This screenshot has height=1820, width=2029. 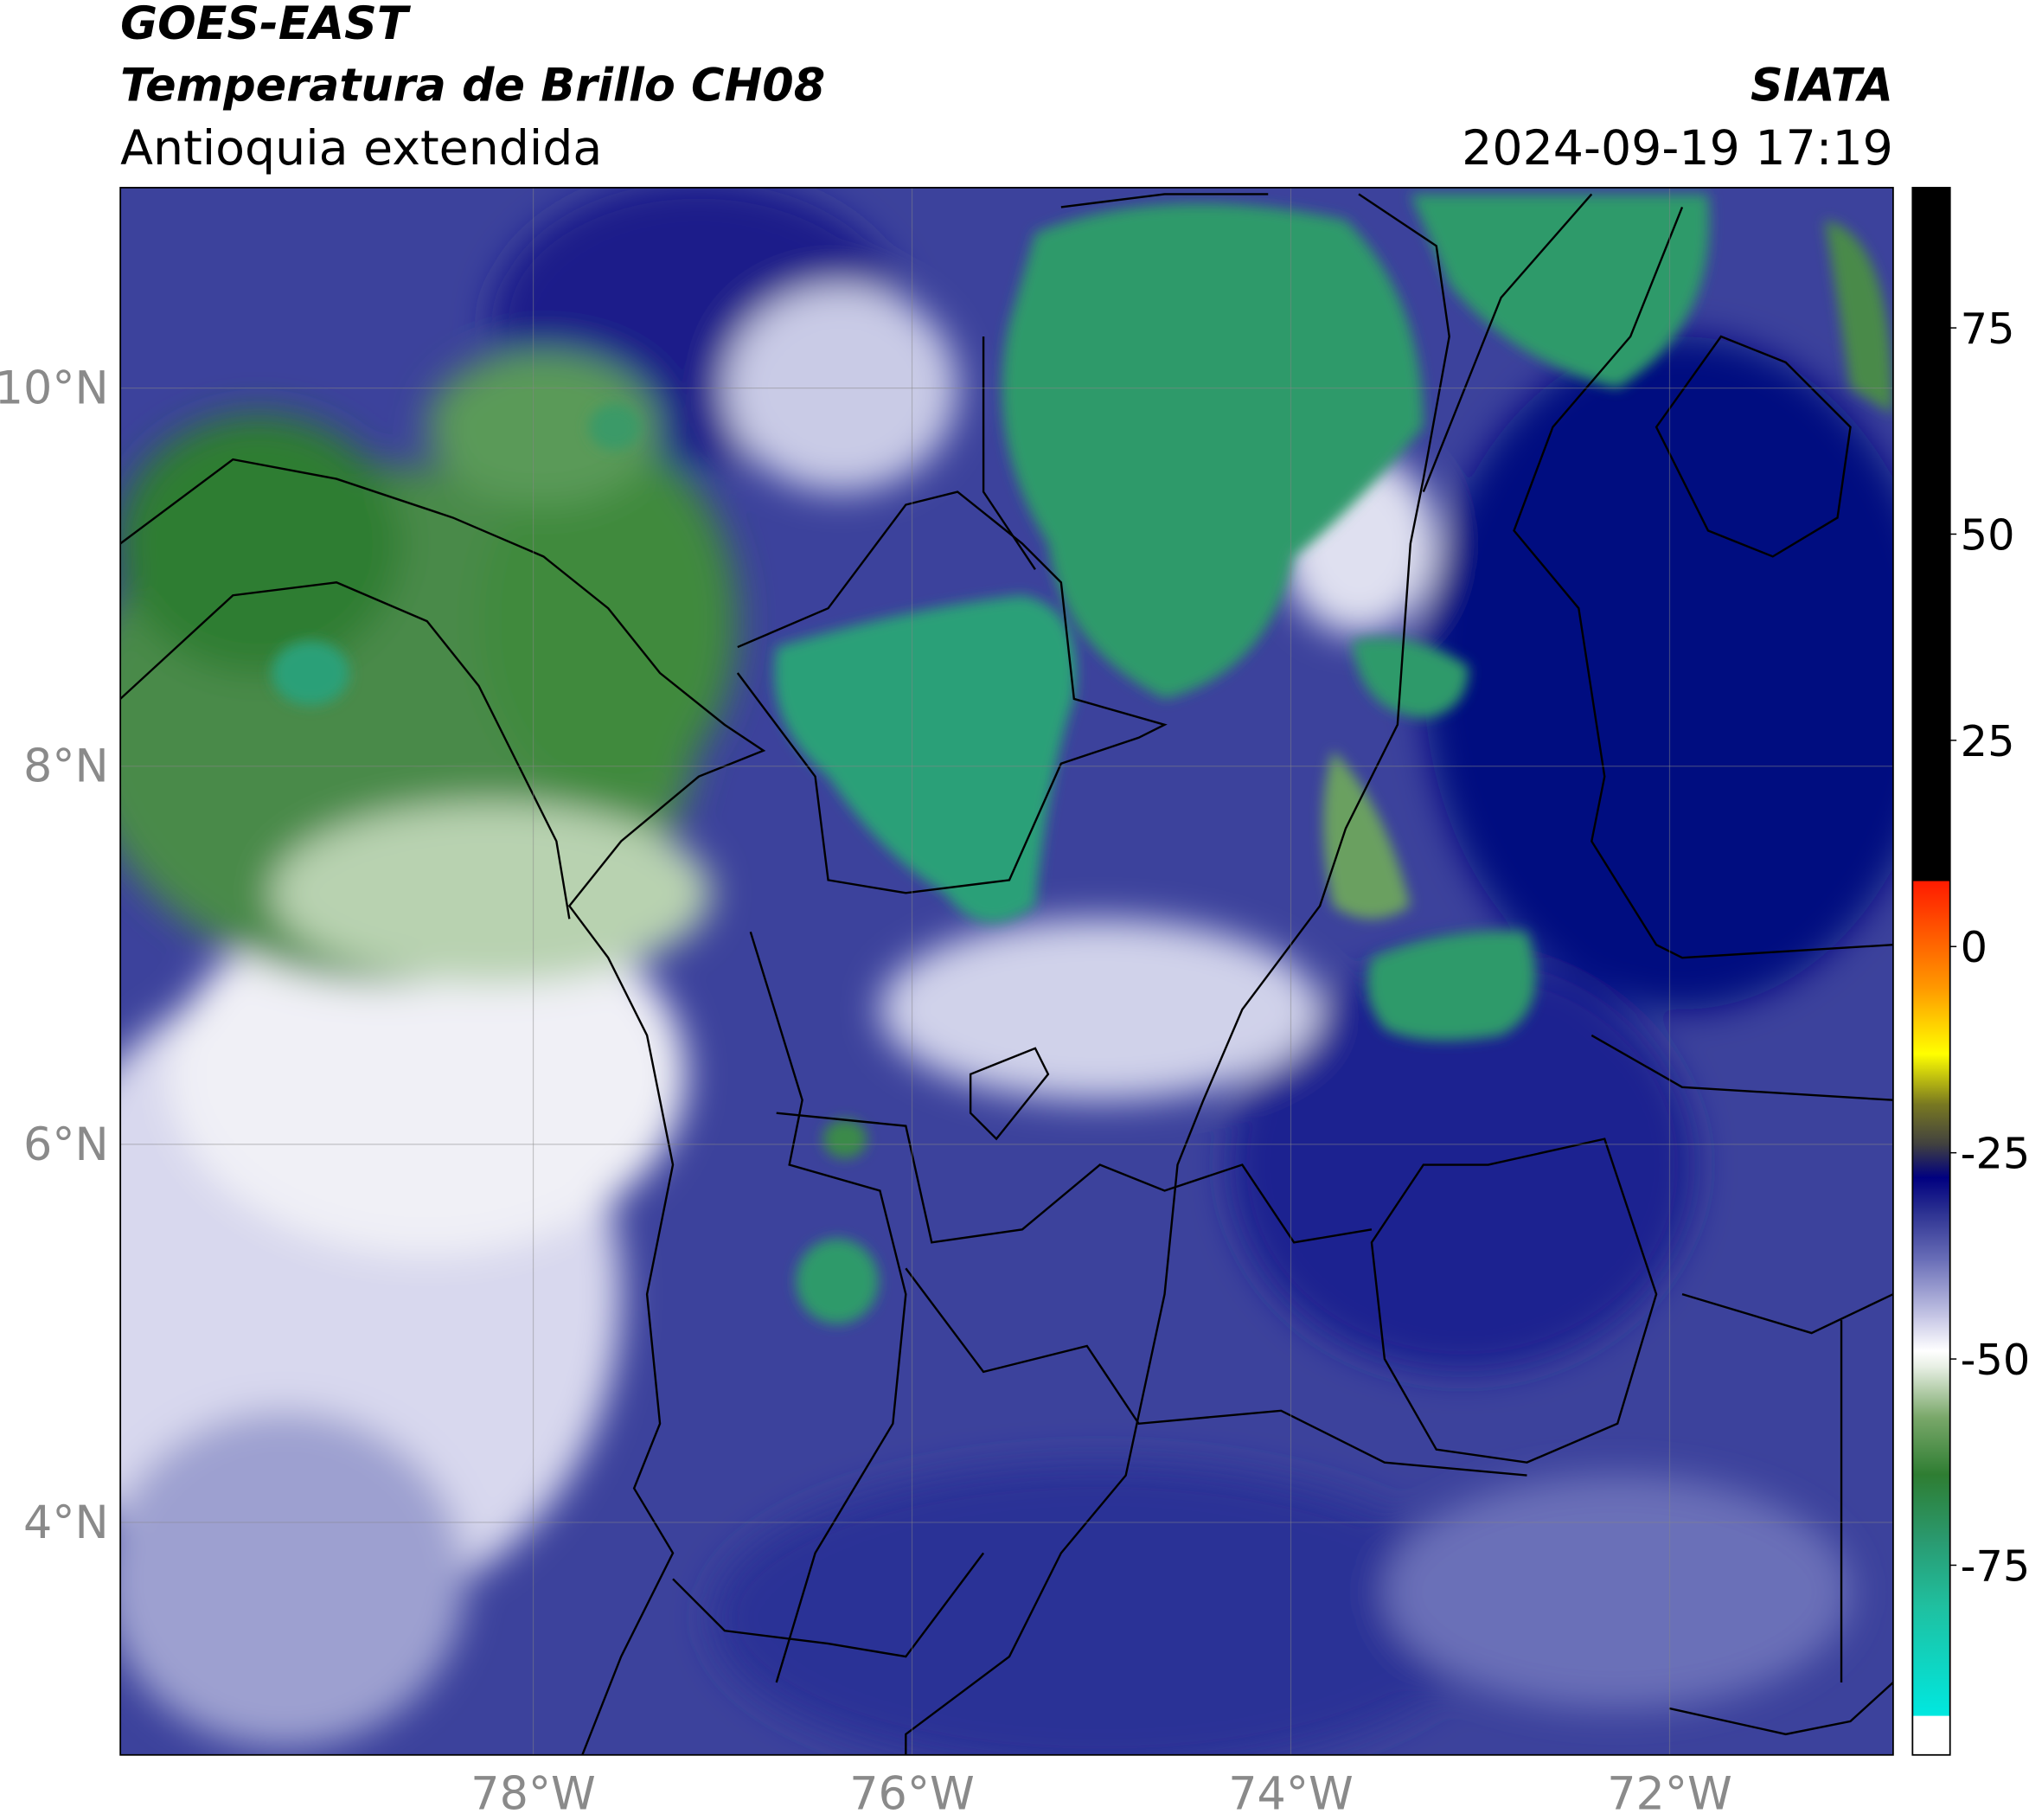 I want to click on colorbar-tick-label: -75, so click(x=1995, y=1566).